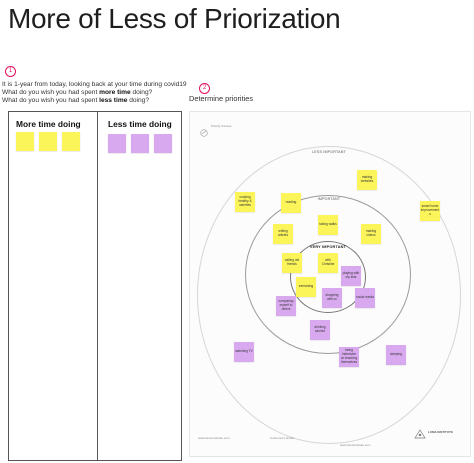  Describe the element at coordinates (214, 438) in the screenshot. I see `canvas-footer-left: www.luma-institute.com` at that location.